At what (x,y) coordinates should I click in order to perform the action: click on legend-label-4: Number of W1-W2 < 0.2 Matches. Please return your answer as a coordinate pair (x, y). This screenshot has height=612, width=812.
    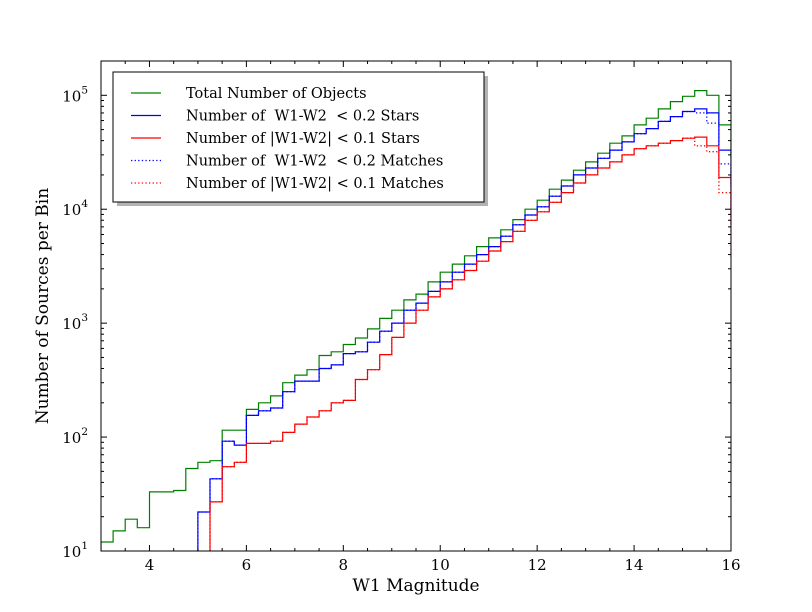
    Looking at the image, I should click on (314, 162).